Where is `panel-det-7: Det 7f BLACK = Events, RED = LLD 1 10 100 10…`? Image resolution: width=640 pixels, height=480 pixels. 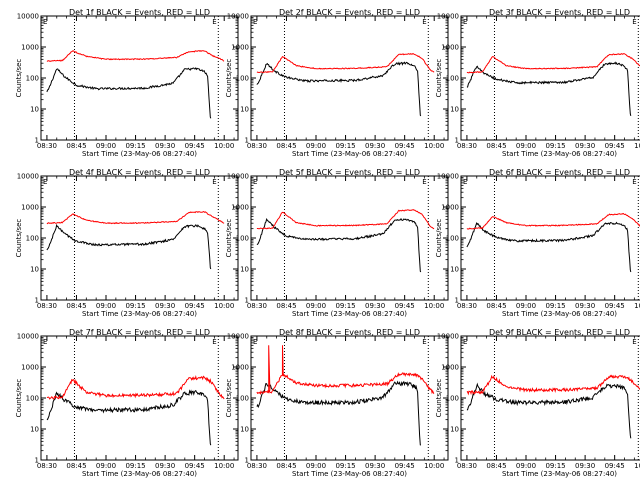
panel-det-7: Det 7f BLACK = Events, RED = LLD 1 10 100 10… is located at coordinates (127, 403).